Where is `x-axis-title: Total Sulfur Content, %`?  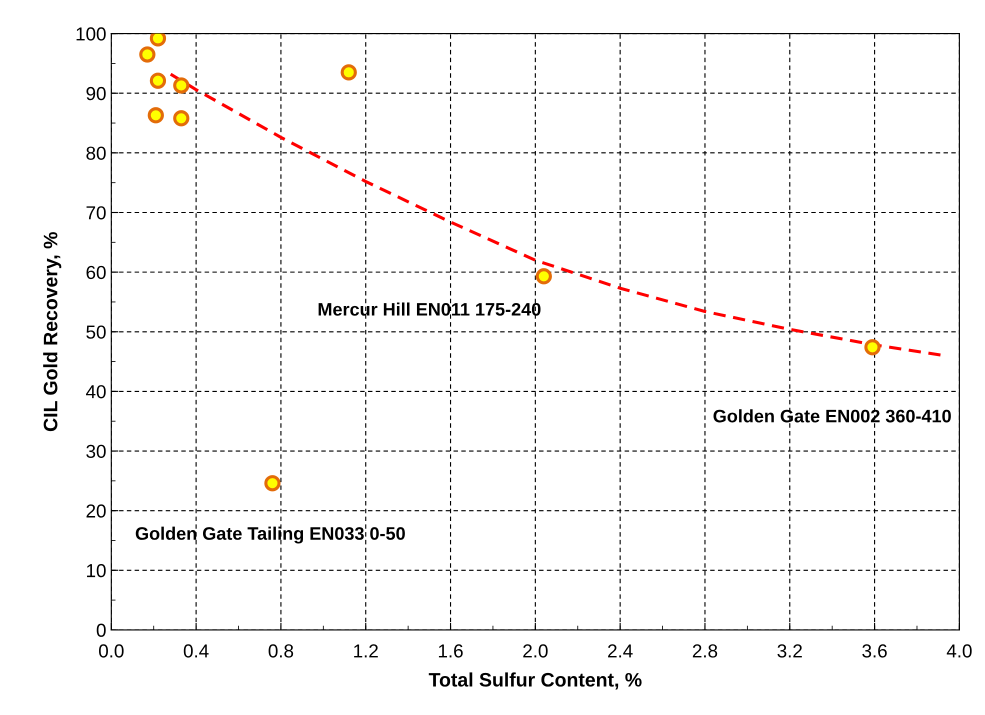
x-axis-title: Total Sulfur Content, % is located at coordinates (535, 681).